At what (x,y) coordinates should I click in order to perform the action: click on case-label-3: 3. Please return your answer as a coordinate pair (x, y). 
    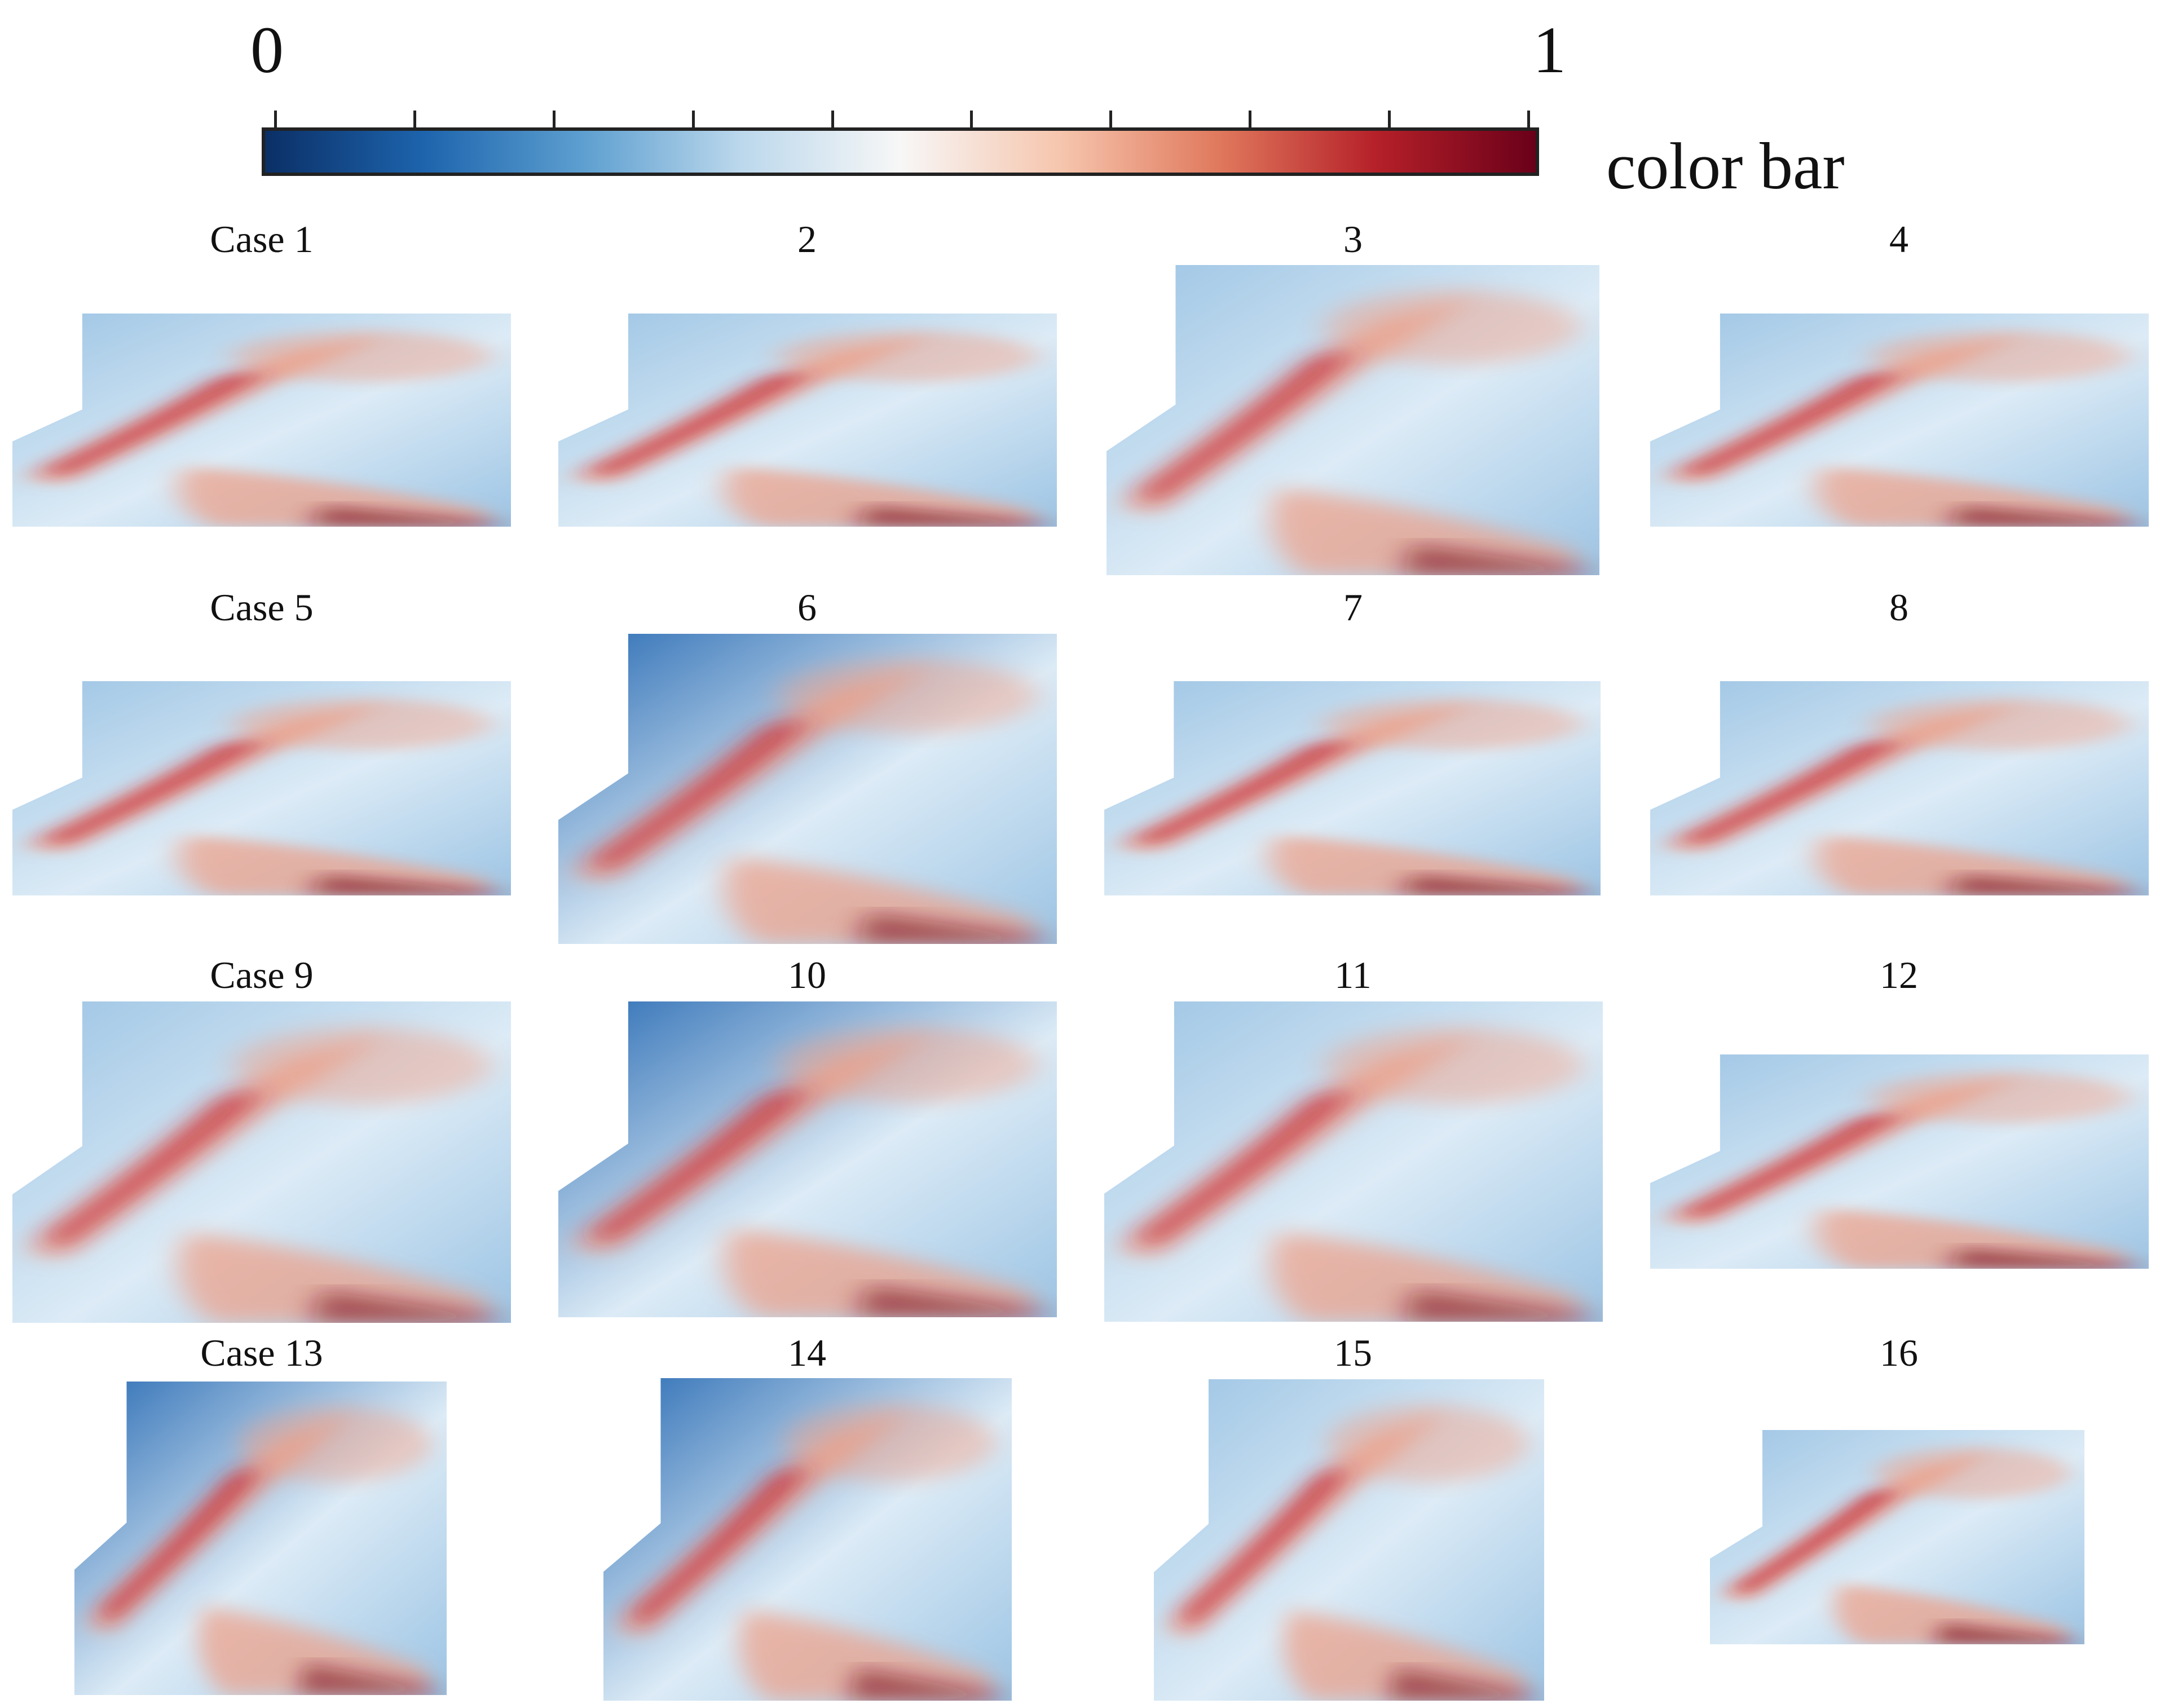
    Looking at the image, I should click on (1353, 239).